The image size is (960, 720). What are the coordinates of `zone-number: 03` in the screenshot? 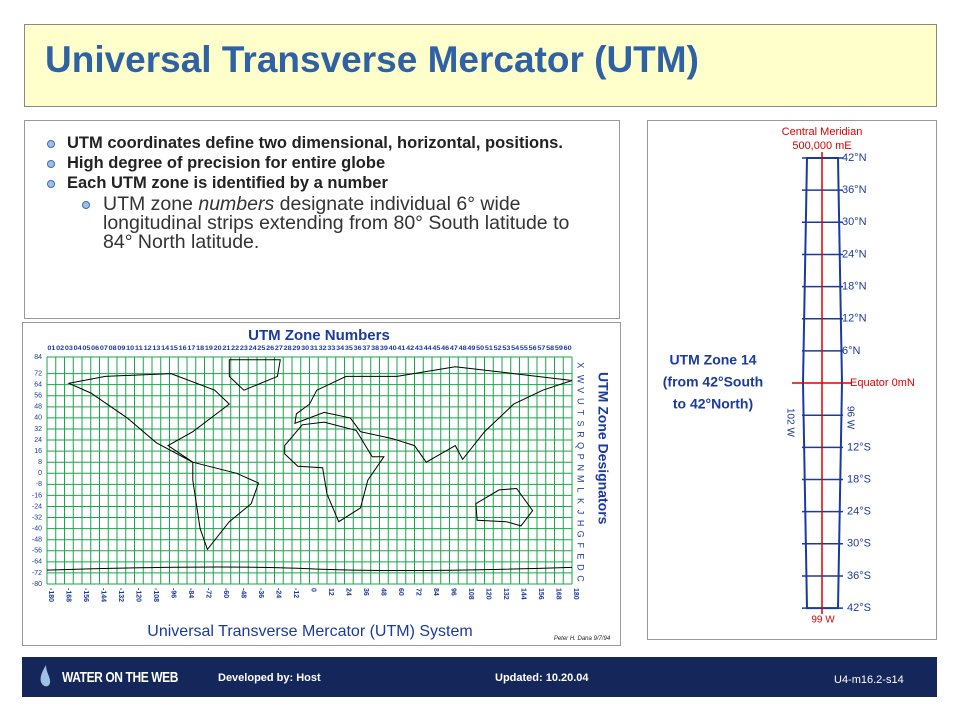 It's located at (69, 348).